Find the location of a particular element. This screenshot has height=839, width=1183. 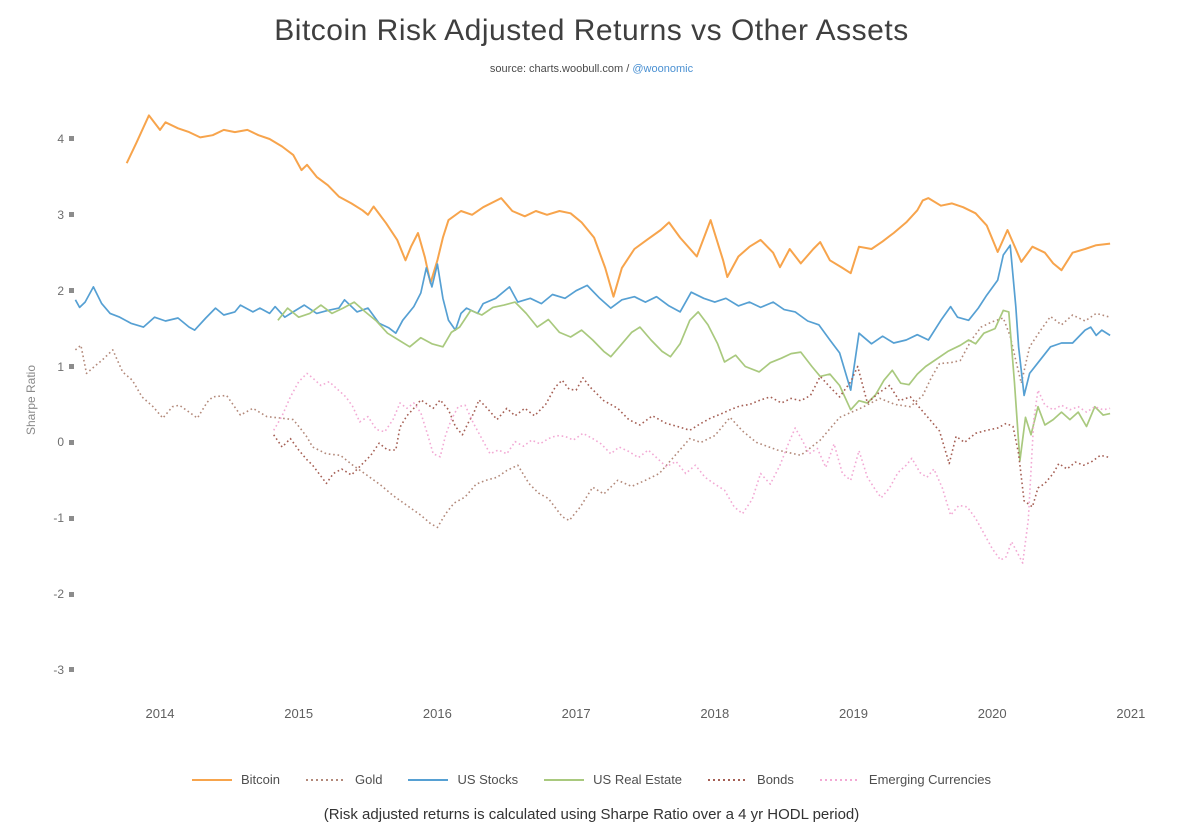

legend-label: US Real Estate is located at coordinates (638, 779).